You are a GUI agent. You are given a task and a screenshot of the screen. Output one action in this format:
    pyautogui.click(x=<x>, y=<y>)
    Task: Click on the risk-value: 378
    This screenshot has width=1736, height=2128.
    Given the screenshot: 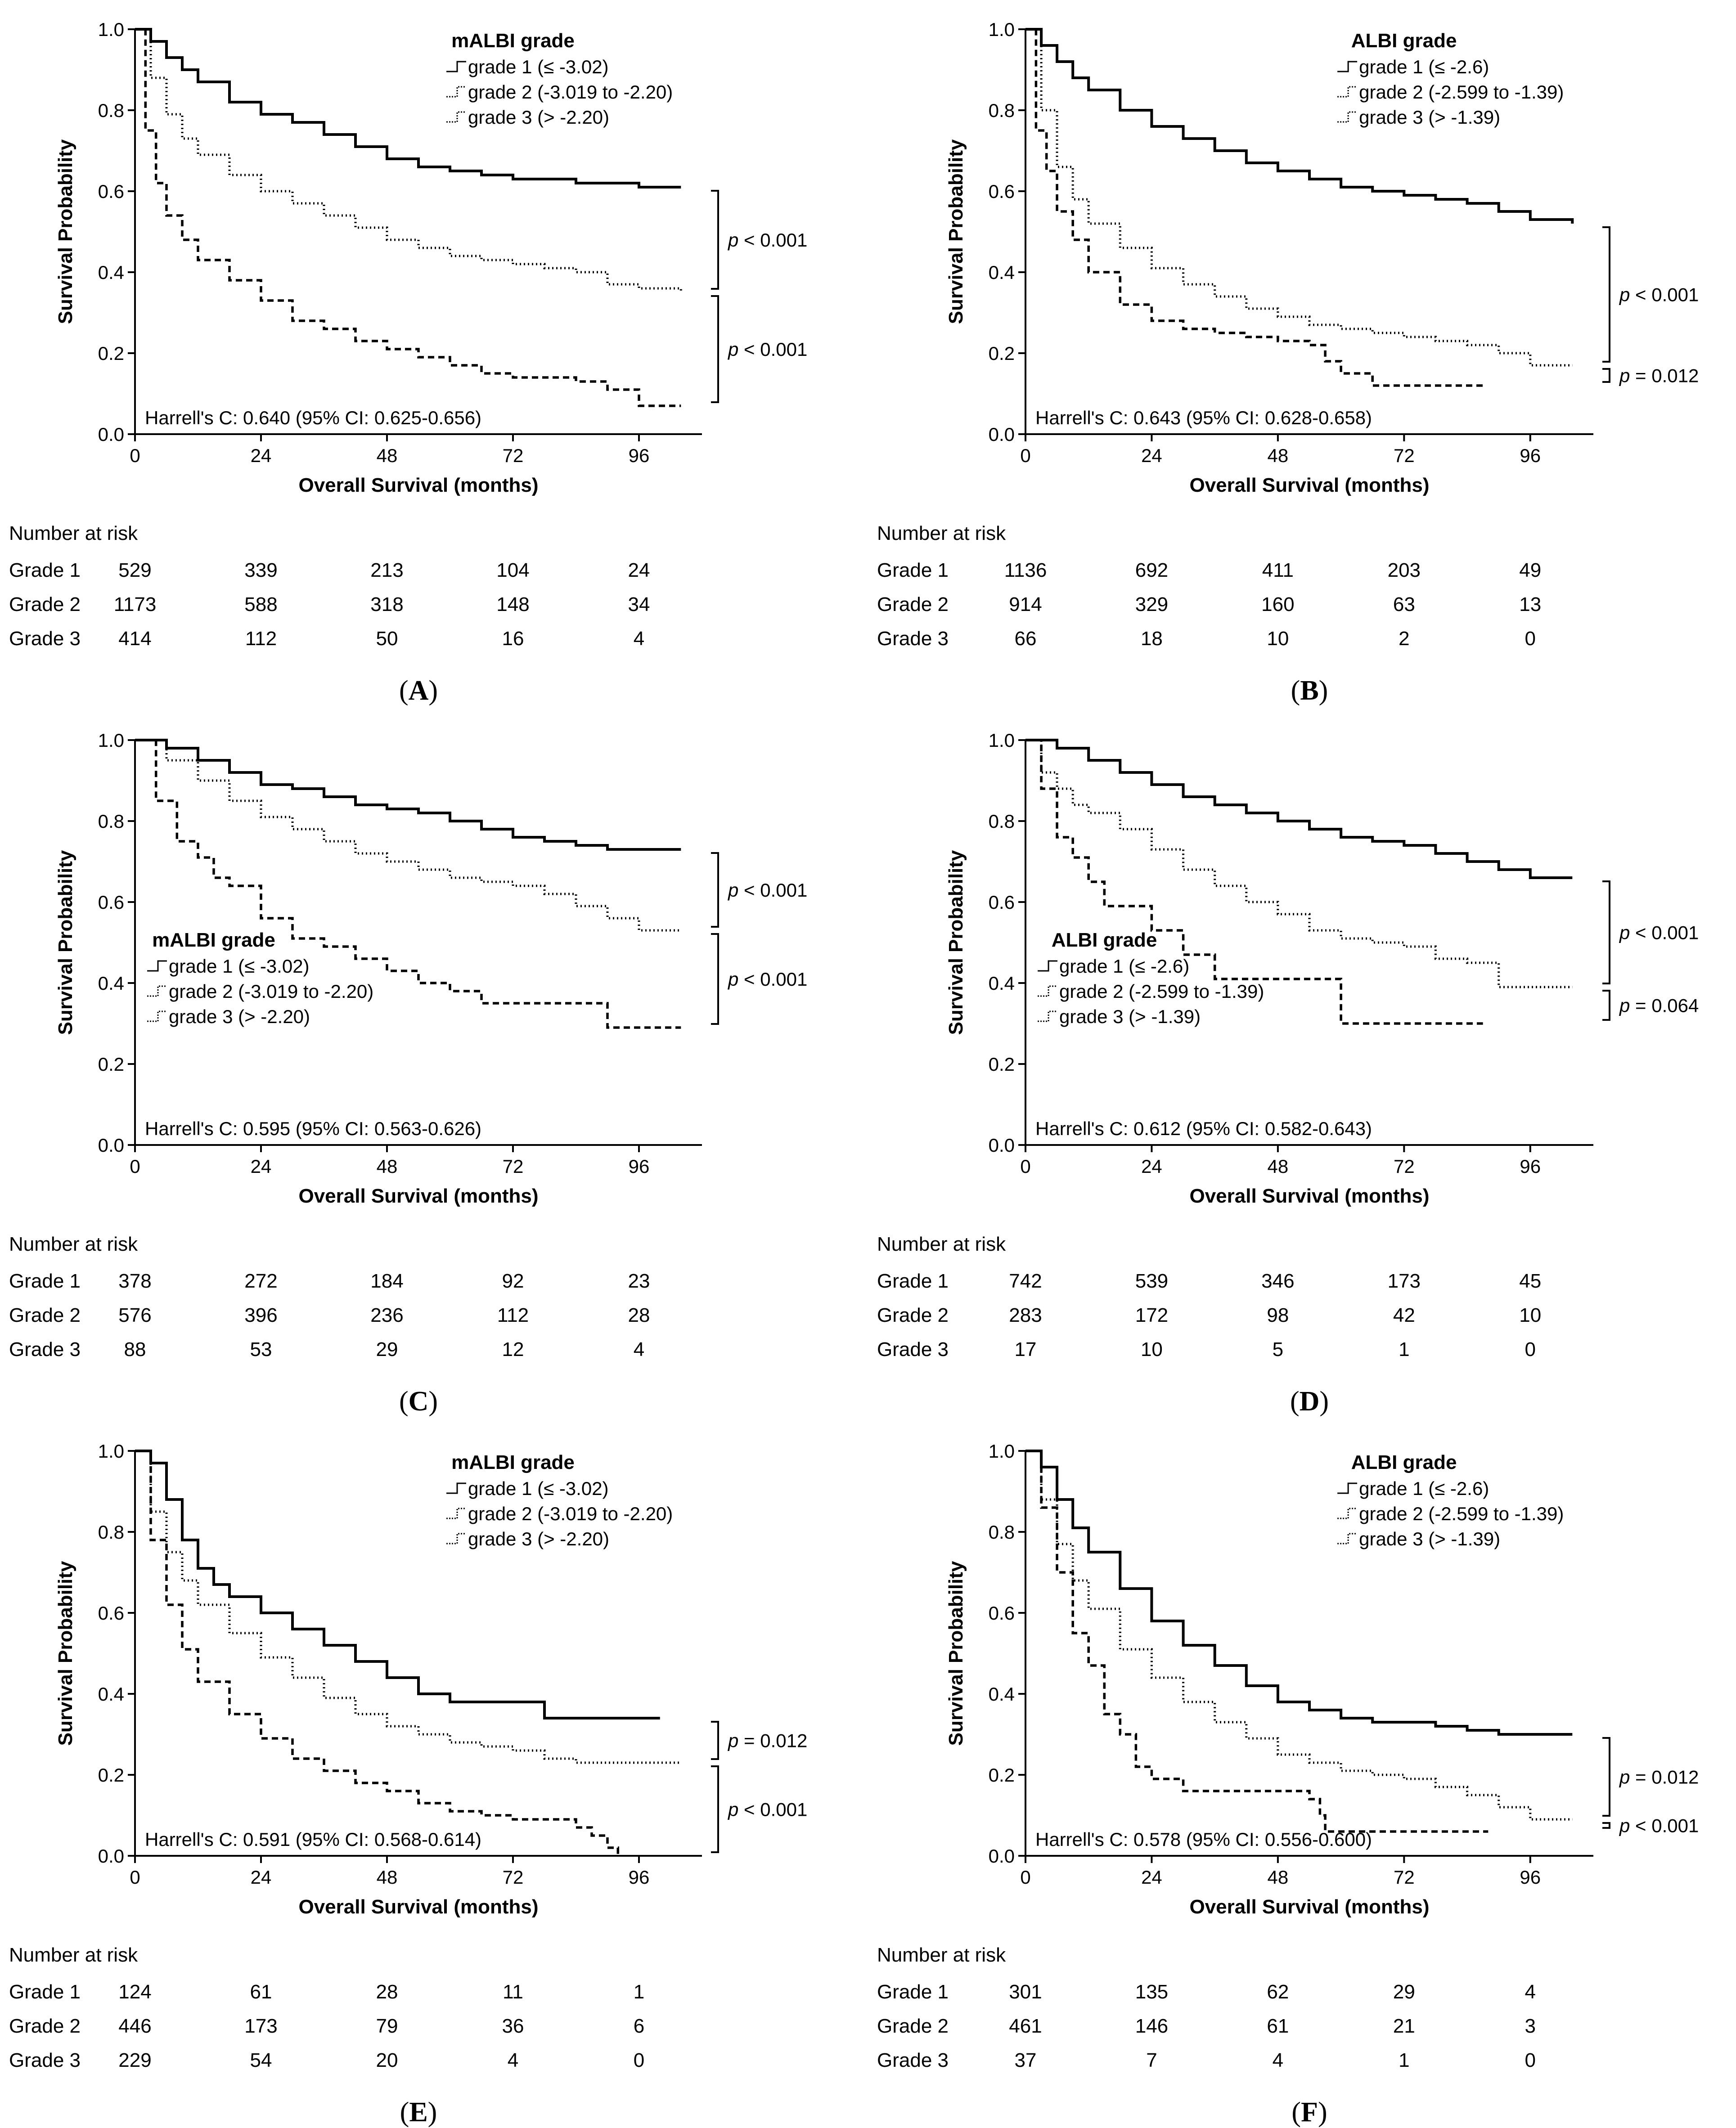 What is the action you would take?
    pyautogui.click(x=134, y=1281)
    